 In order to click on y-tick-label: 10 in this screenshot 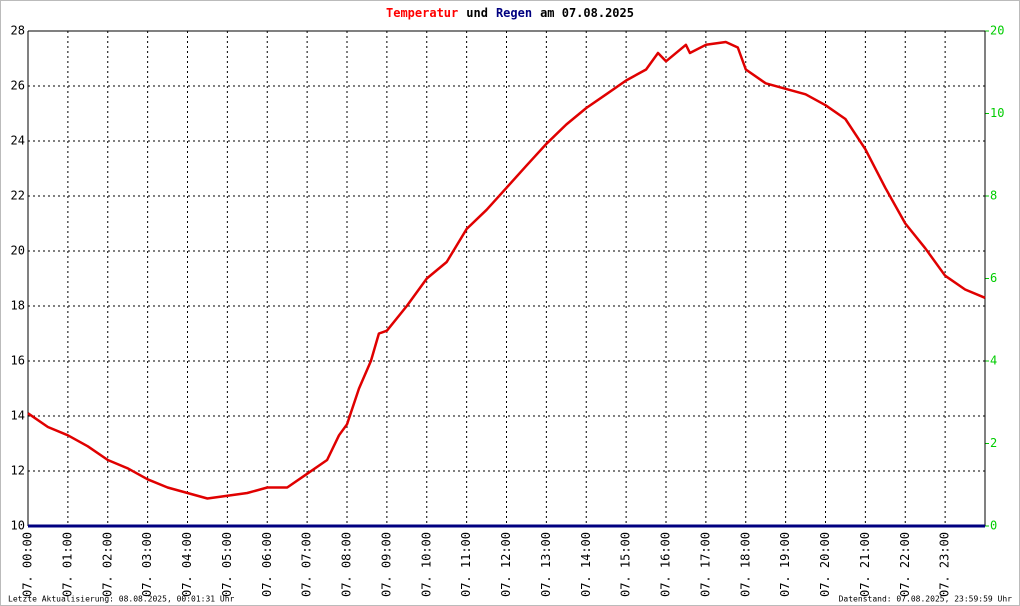, I will do `click(18, 526)`.